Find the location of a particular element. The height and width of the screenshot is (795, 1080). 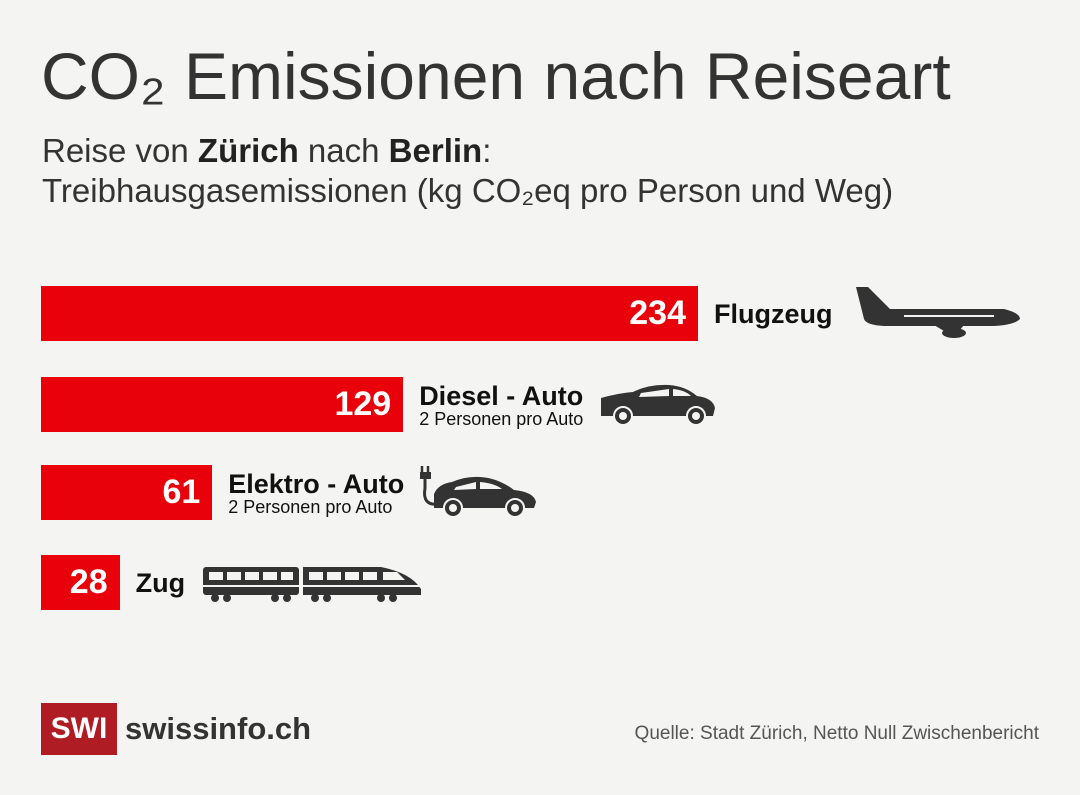

category-label: Elektro - Auto 2 Personen pro Auto is located at coordinates (316, 493).